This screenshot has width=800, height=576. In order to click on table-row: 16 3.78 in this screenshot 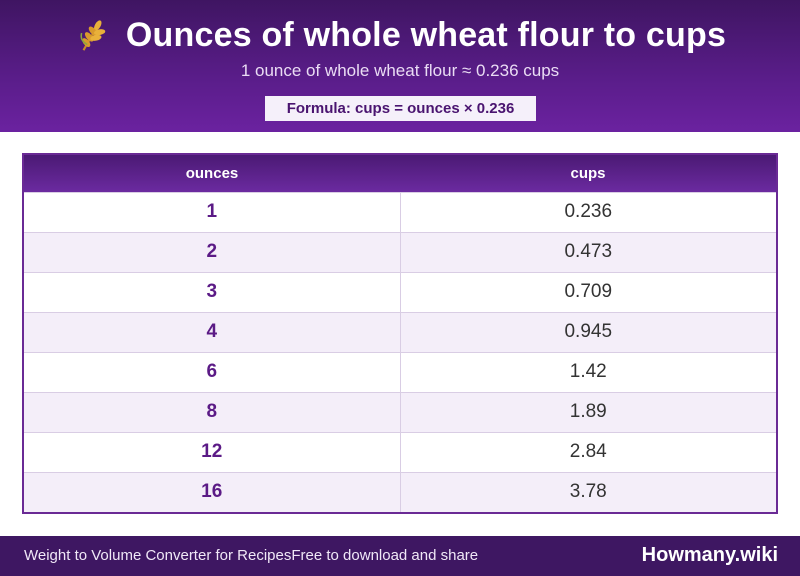, I will do `click(400, 491)`.